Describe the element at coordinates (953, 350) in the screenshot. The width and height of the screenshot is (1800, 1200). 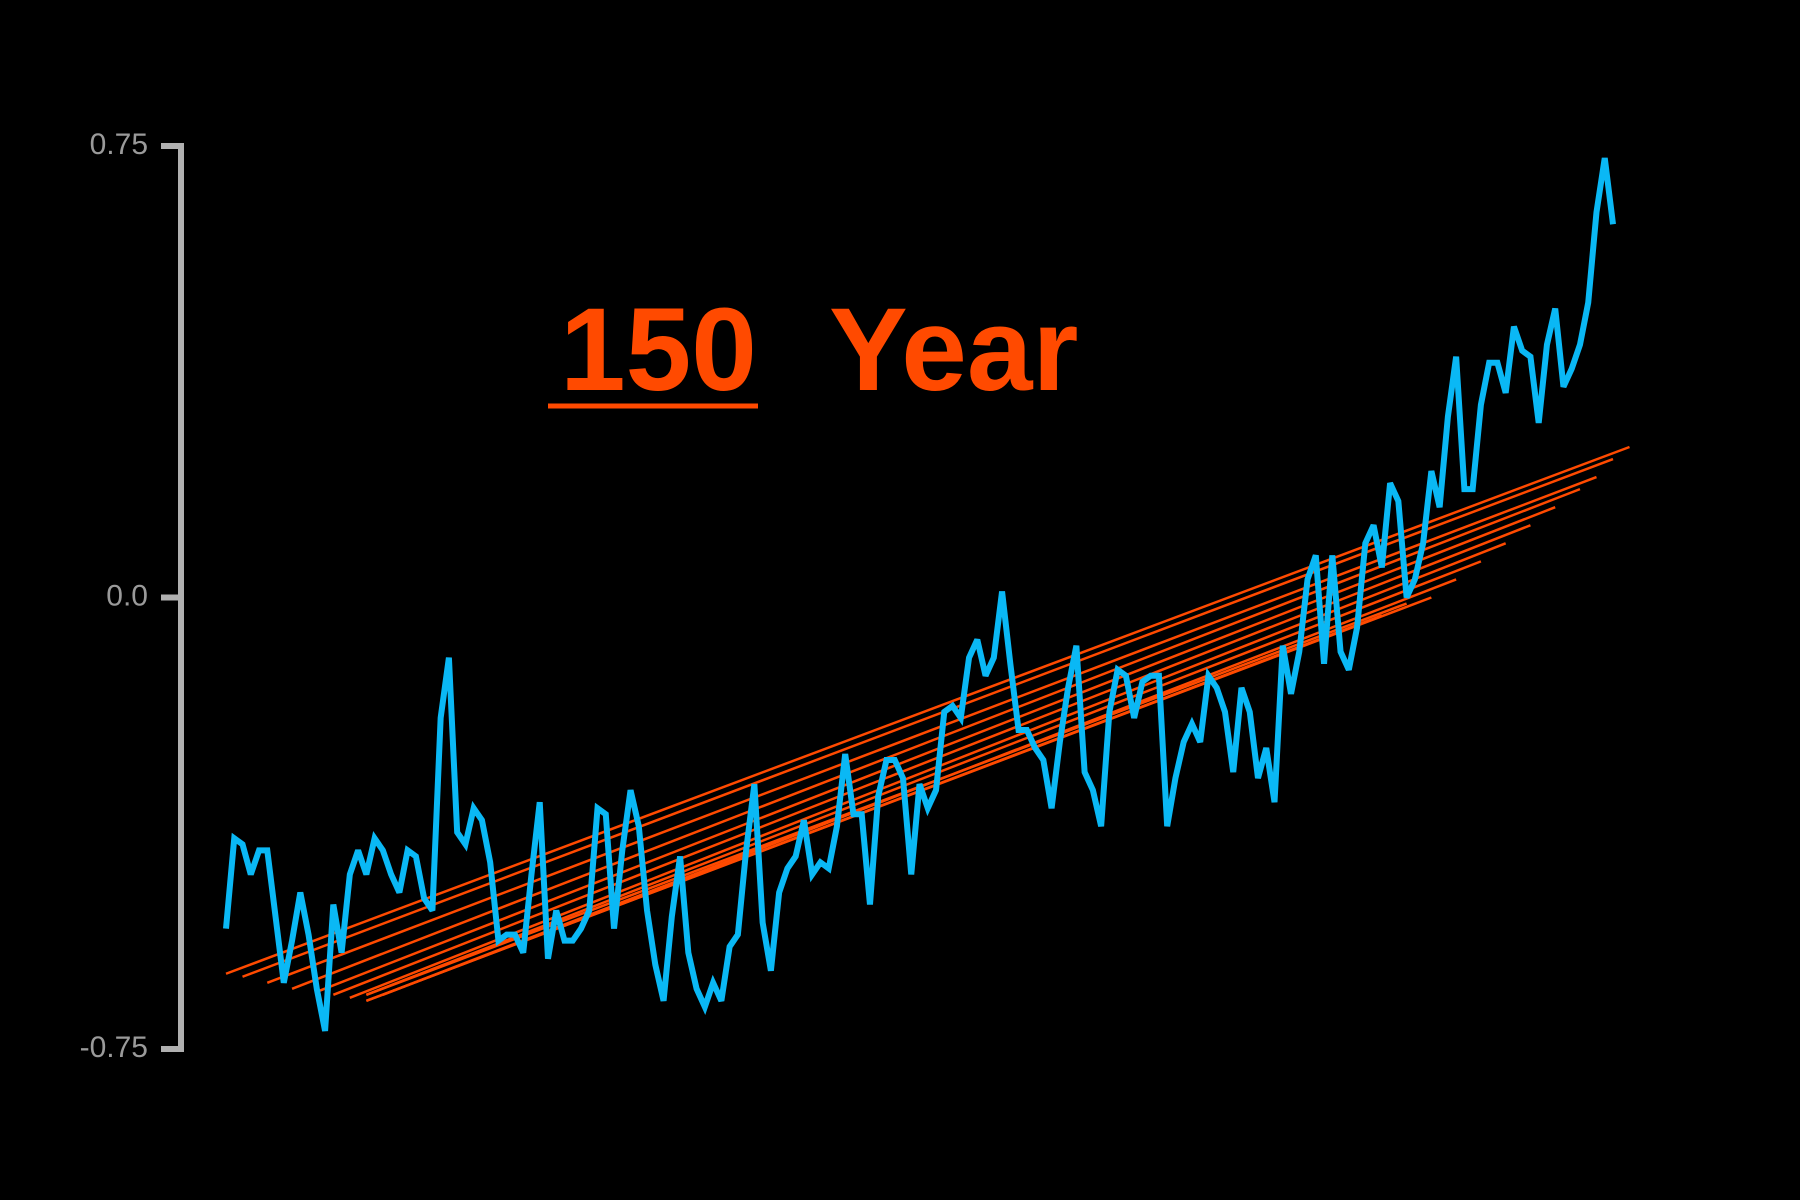
I see `title-unit: Year` at that location.